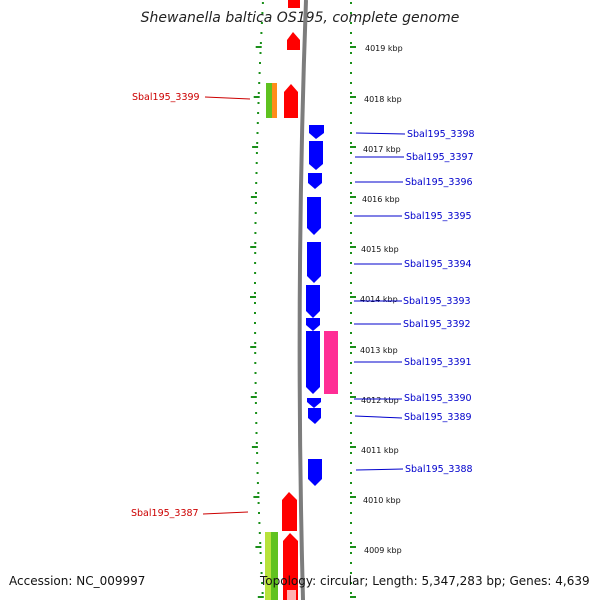 The image size is (600, 600). I want to click on gene-label-sbal195-3395: Sbal195_3395, so click(438, 216).